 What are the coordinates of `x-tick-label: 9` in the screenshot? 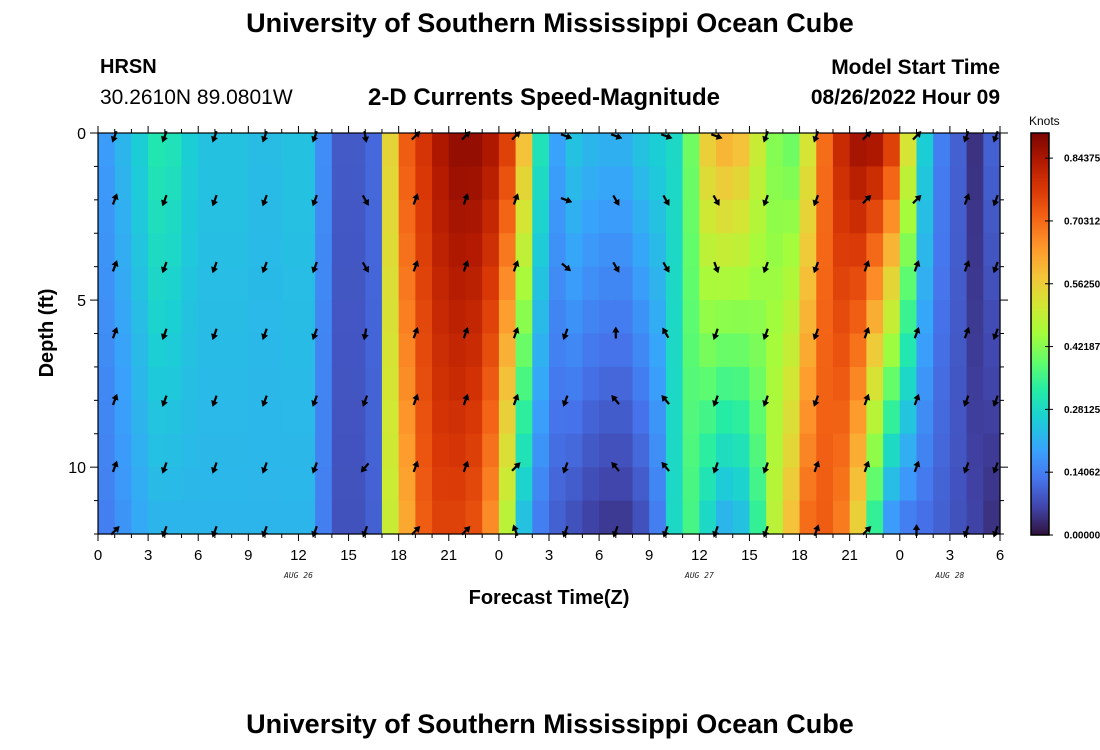 It's located at (248, 555).